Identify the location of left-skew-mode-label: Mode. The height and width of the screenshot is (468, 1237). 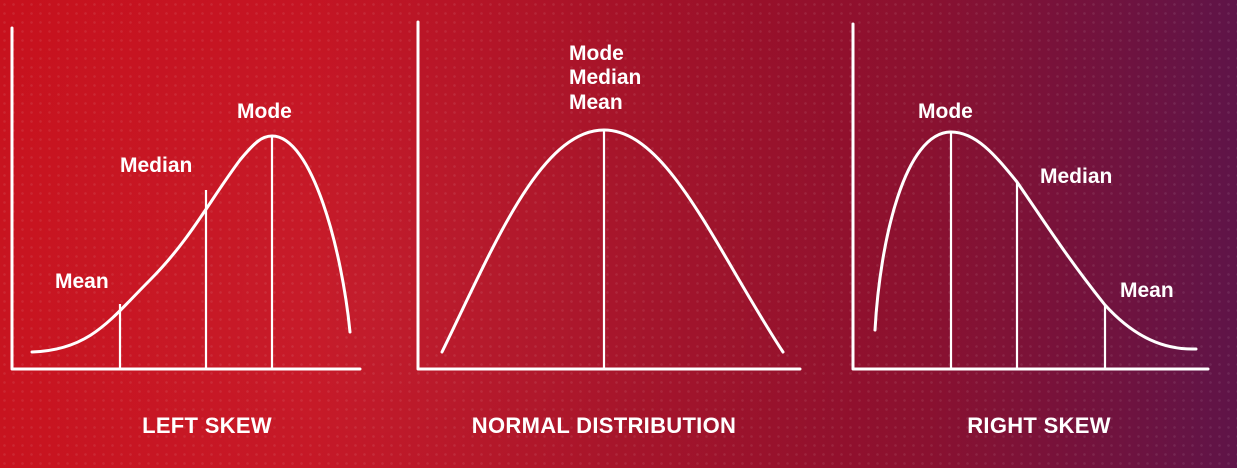
(264, 111).